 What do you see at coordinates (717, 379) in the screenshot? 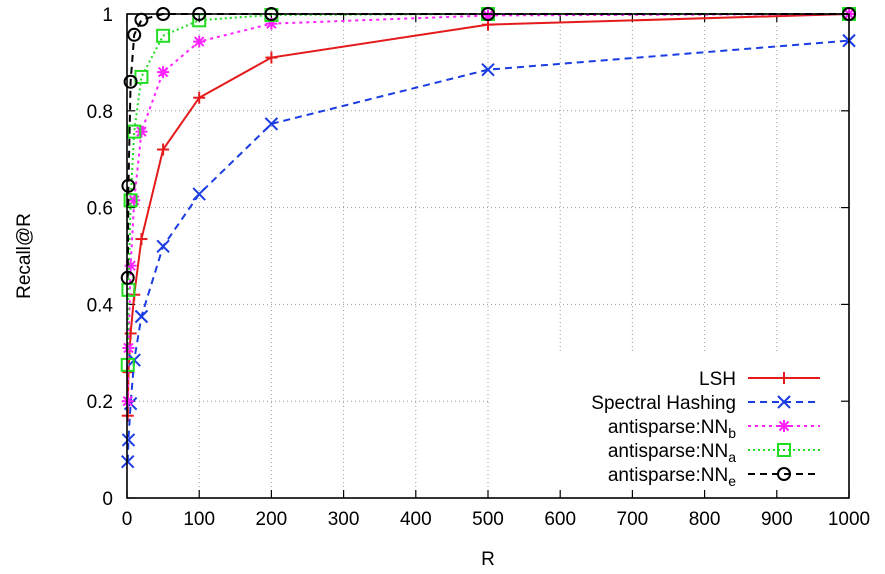
I see `legend-label: LSH` at bounding box center [717, 379].